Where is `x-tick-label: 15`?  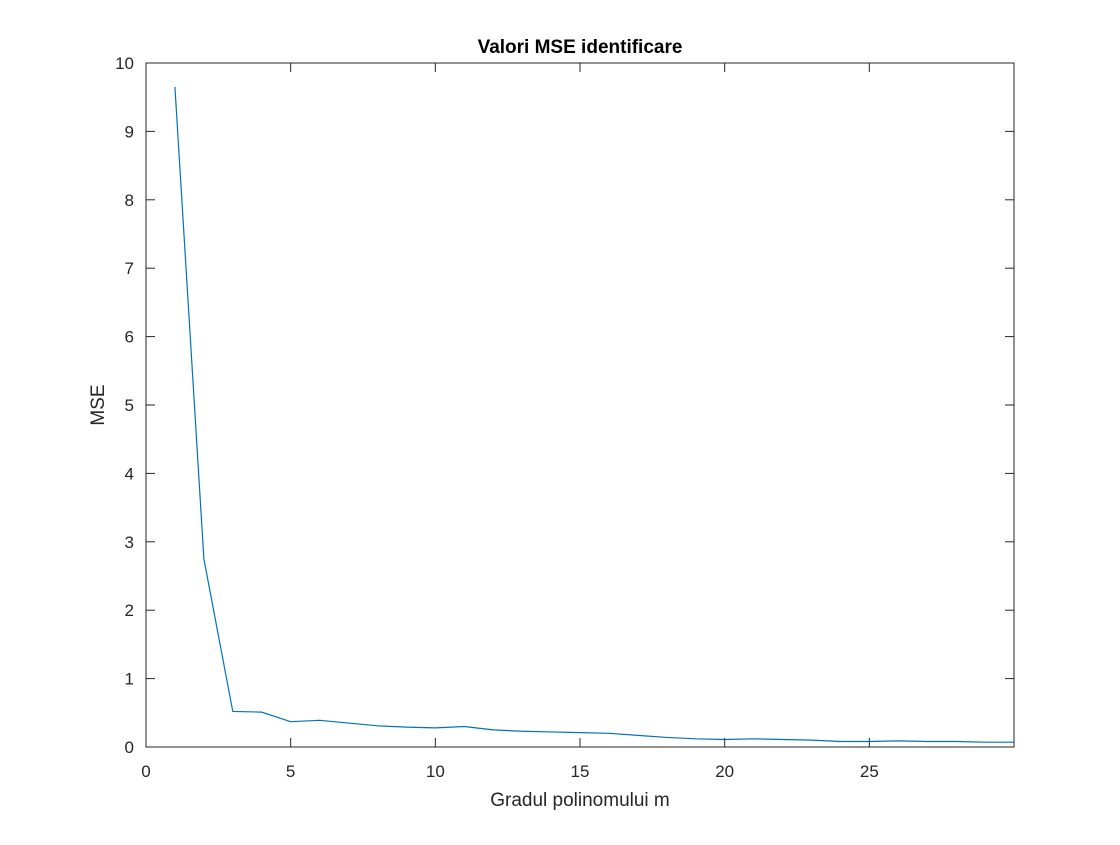 x-tick-label: 15 is located at coordinates (580, 771).